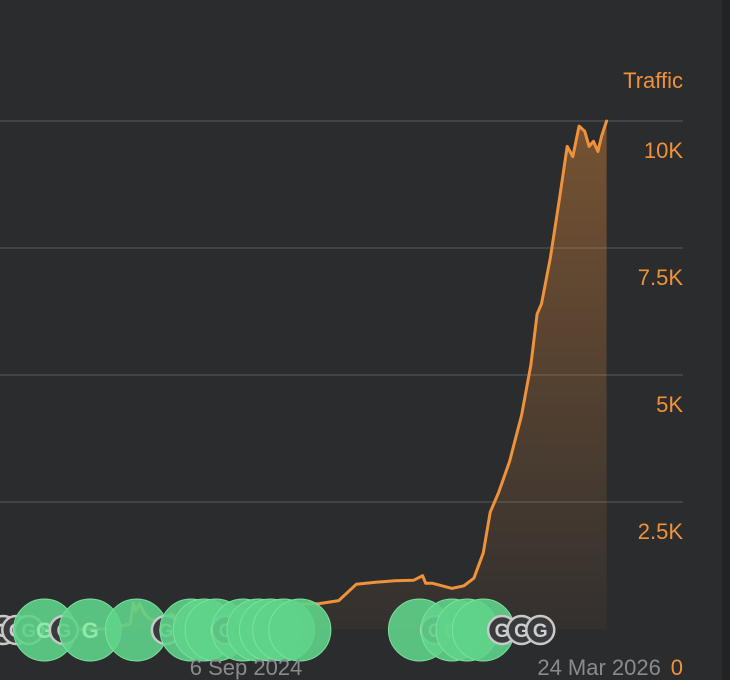 Image resolution: width=730 pixels, height=680 pixels. Describe the element at coordinates (599, 667) in the screenshot. I see `x-tick-label: 24 Mar 2026` at that location.